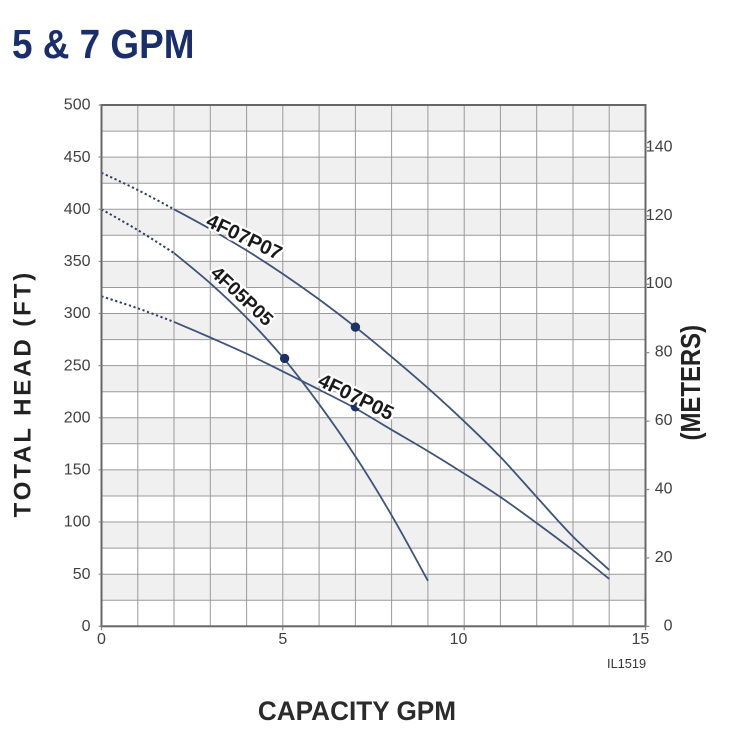  What do you see at coordinates (77, 209) in the screenshot?
I see `svg-text: 400` at bounding box center [77, 209].